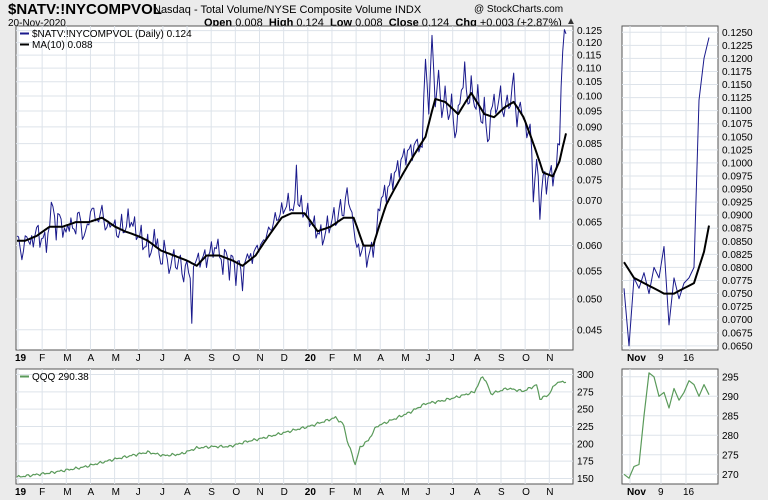 This screenshot has height=500, width=768. What do you see at coordinates (526, 492) in the screenshot?
I see `qqq-x-tick: O` at bounding box center [526, 492].